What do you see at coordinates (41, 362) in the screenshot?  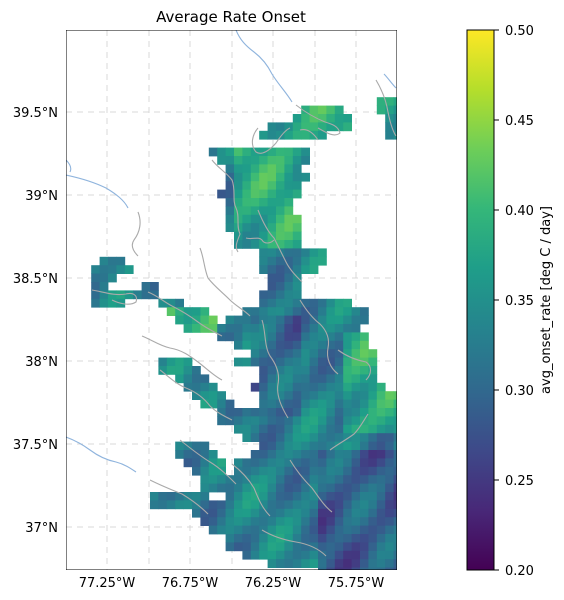 I see `y-tick-label: 38°N` at bounding box center [41, 362].